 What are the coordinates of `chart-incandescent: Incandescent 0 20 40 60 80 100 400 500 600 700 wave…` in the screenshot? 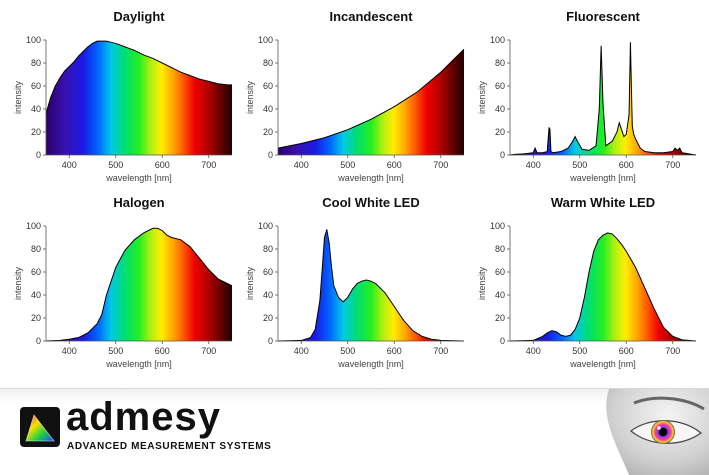 It's located at (355, 96).